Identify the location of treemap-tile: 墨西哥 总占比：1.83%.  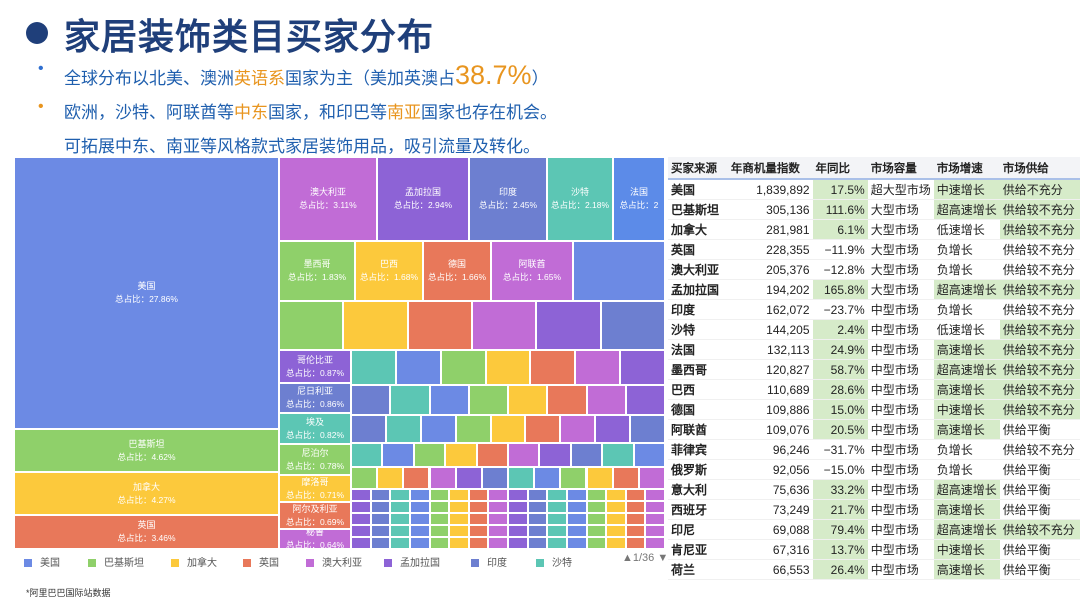
(317, 271).